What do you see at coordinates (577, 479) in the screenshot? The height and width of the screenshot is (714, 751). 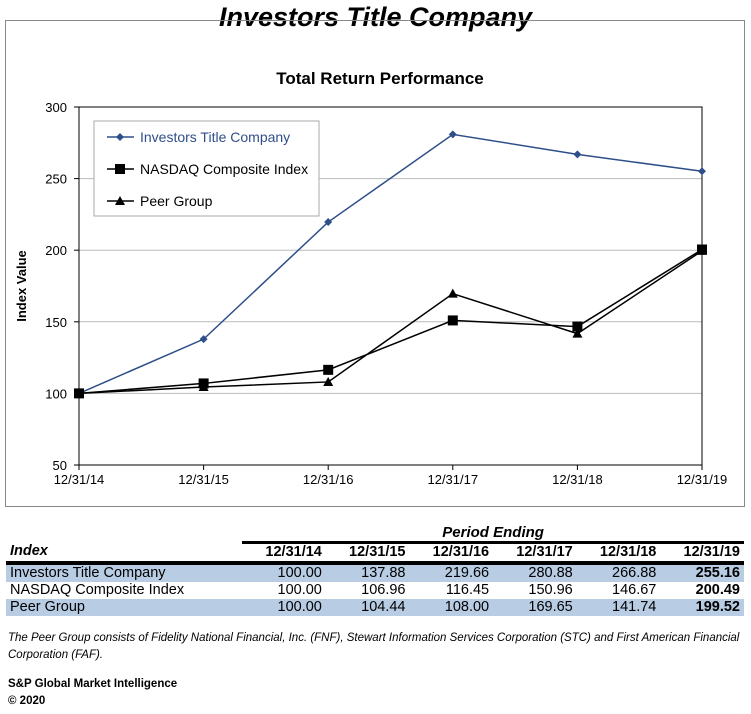 I see `x-tick-label: 12/31/18` at bounding box center [577, 479].